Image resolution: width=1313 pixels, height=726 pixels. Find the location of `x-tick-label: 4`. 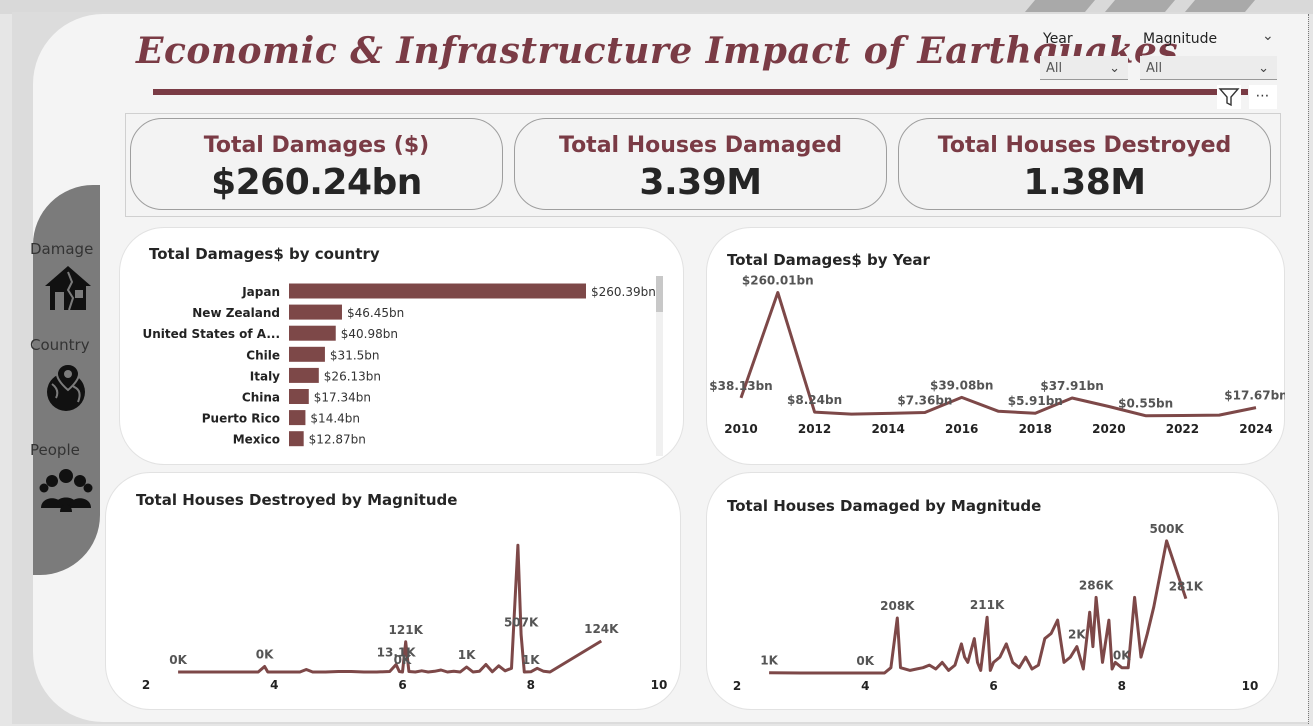

x-tick-label: 4 is located at coordinates (865, 686).